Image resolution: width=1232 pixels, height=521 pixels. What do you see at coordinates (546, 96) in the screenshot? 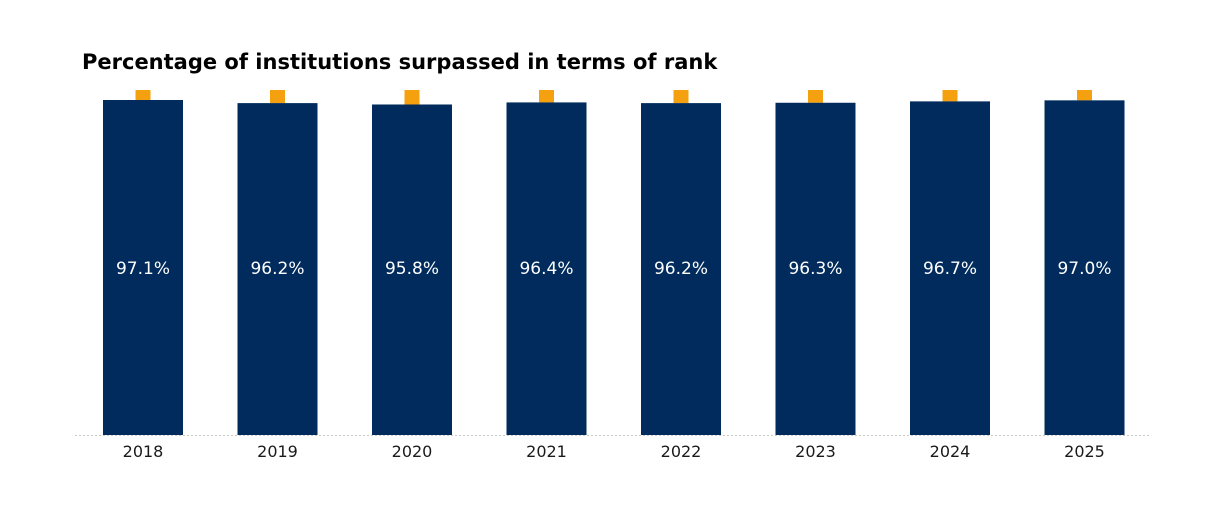
I see `bar-remainder-2021` at bounding box center [546, 96].